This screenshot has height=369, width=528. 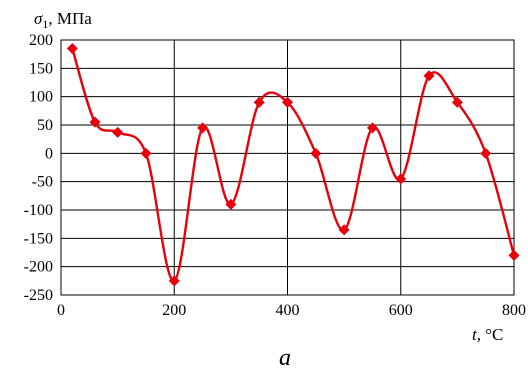 What do you see at coordinates (174, 310) in the screenshot?
I see `x-tick-label: 200` at bounding box center [174, 310].